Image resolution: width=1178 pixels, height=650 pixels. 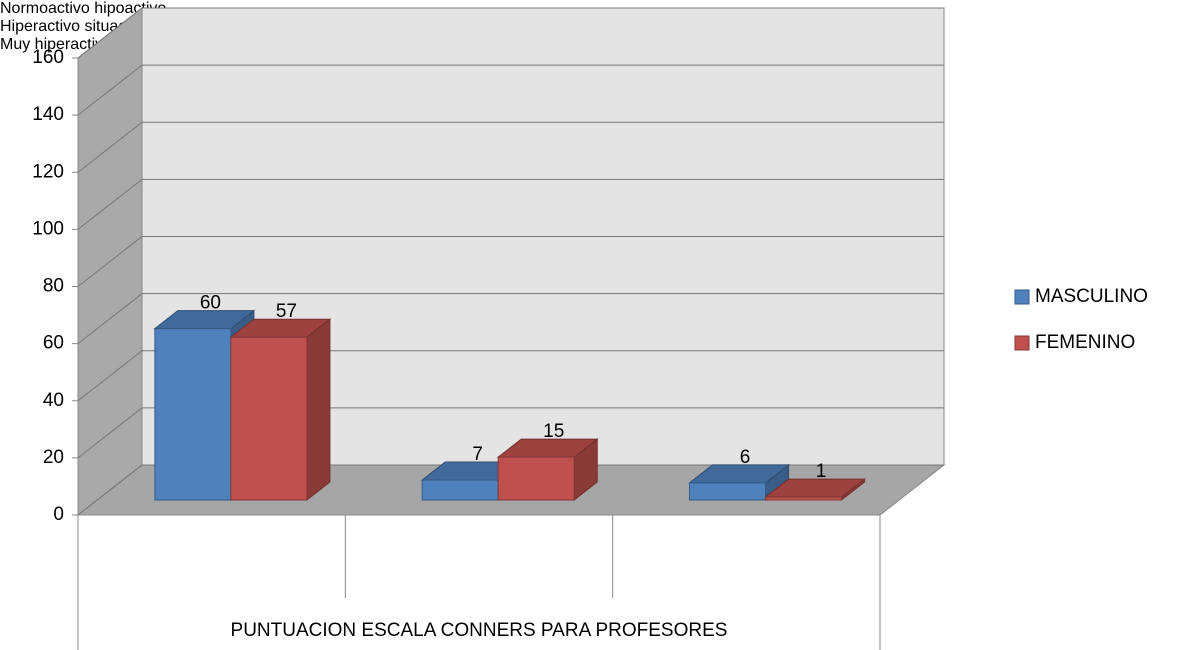 What do you see at coordinates (1085, 342) in the screenshot?
I see `legend-label: FEMENINO` at bounding box center [1085, 342].